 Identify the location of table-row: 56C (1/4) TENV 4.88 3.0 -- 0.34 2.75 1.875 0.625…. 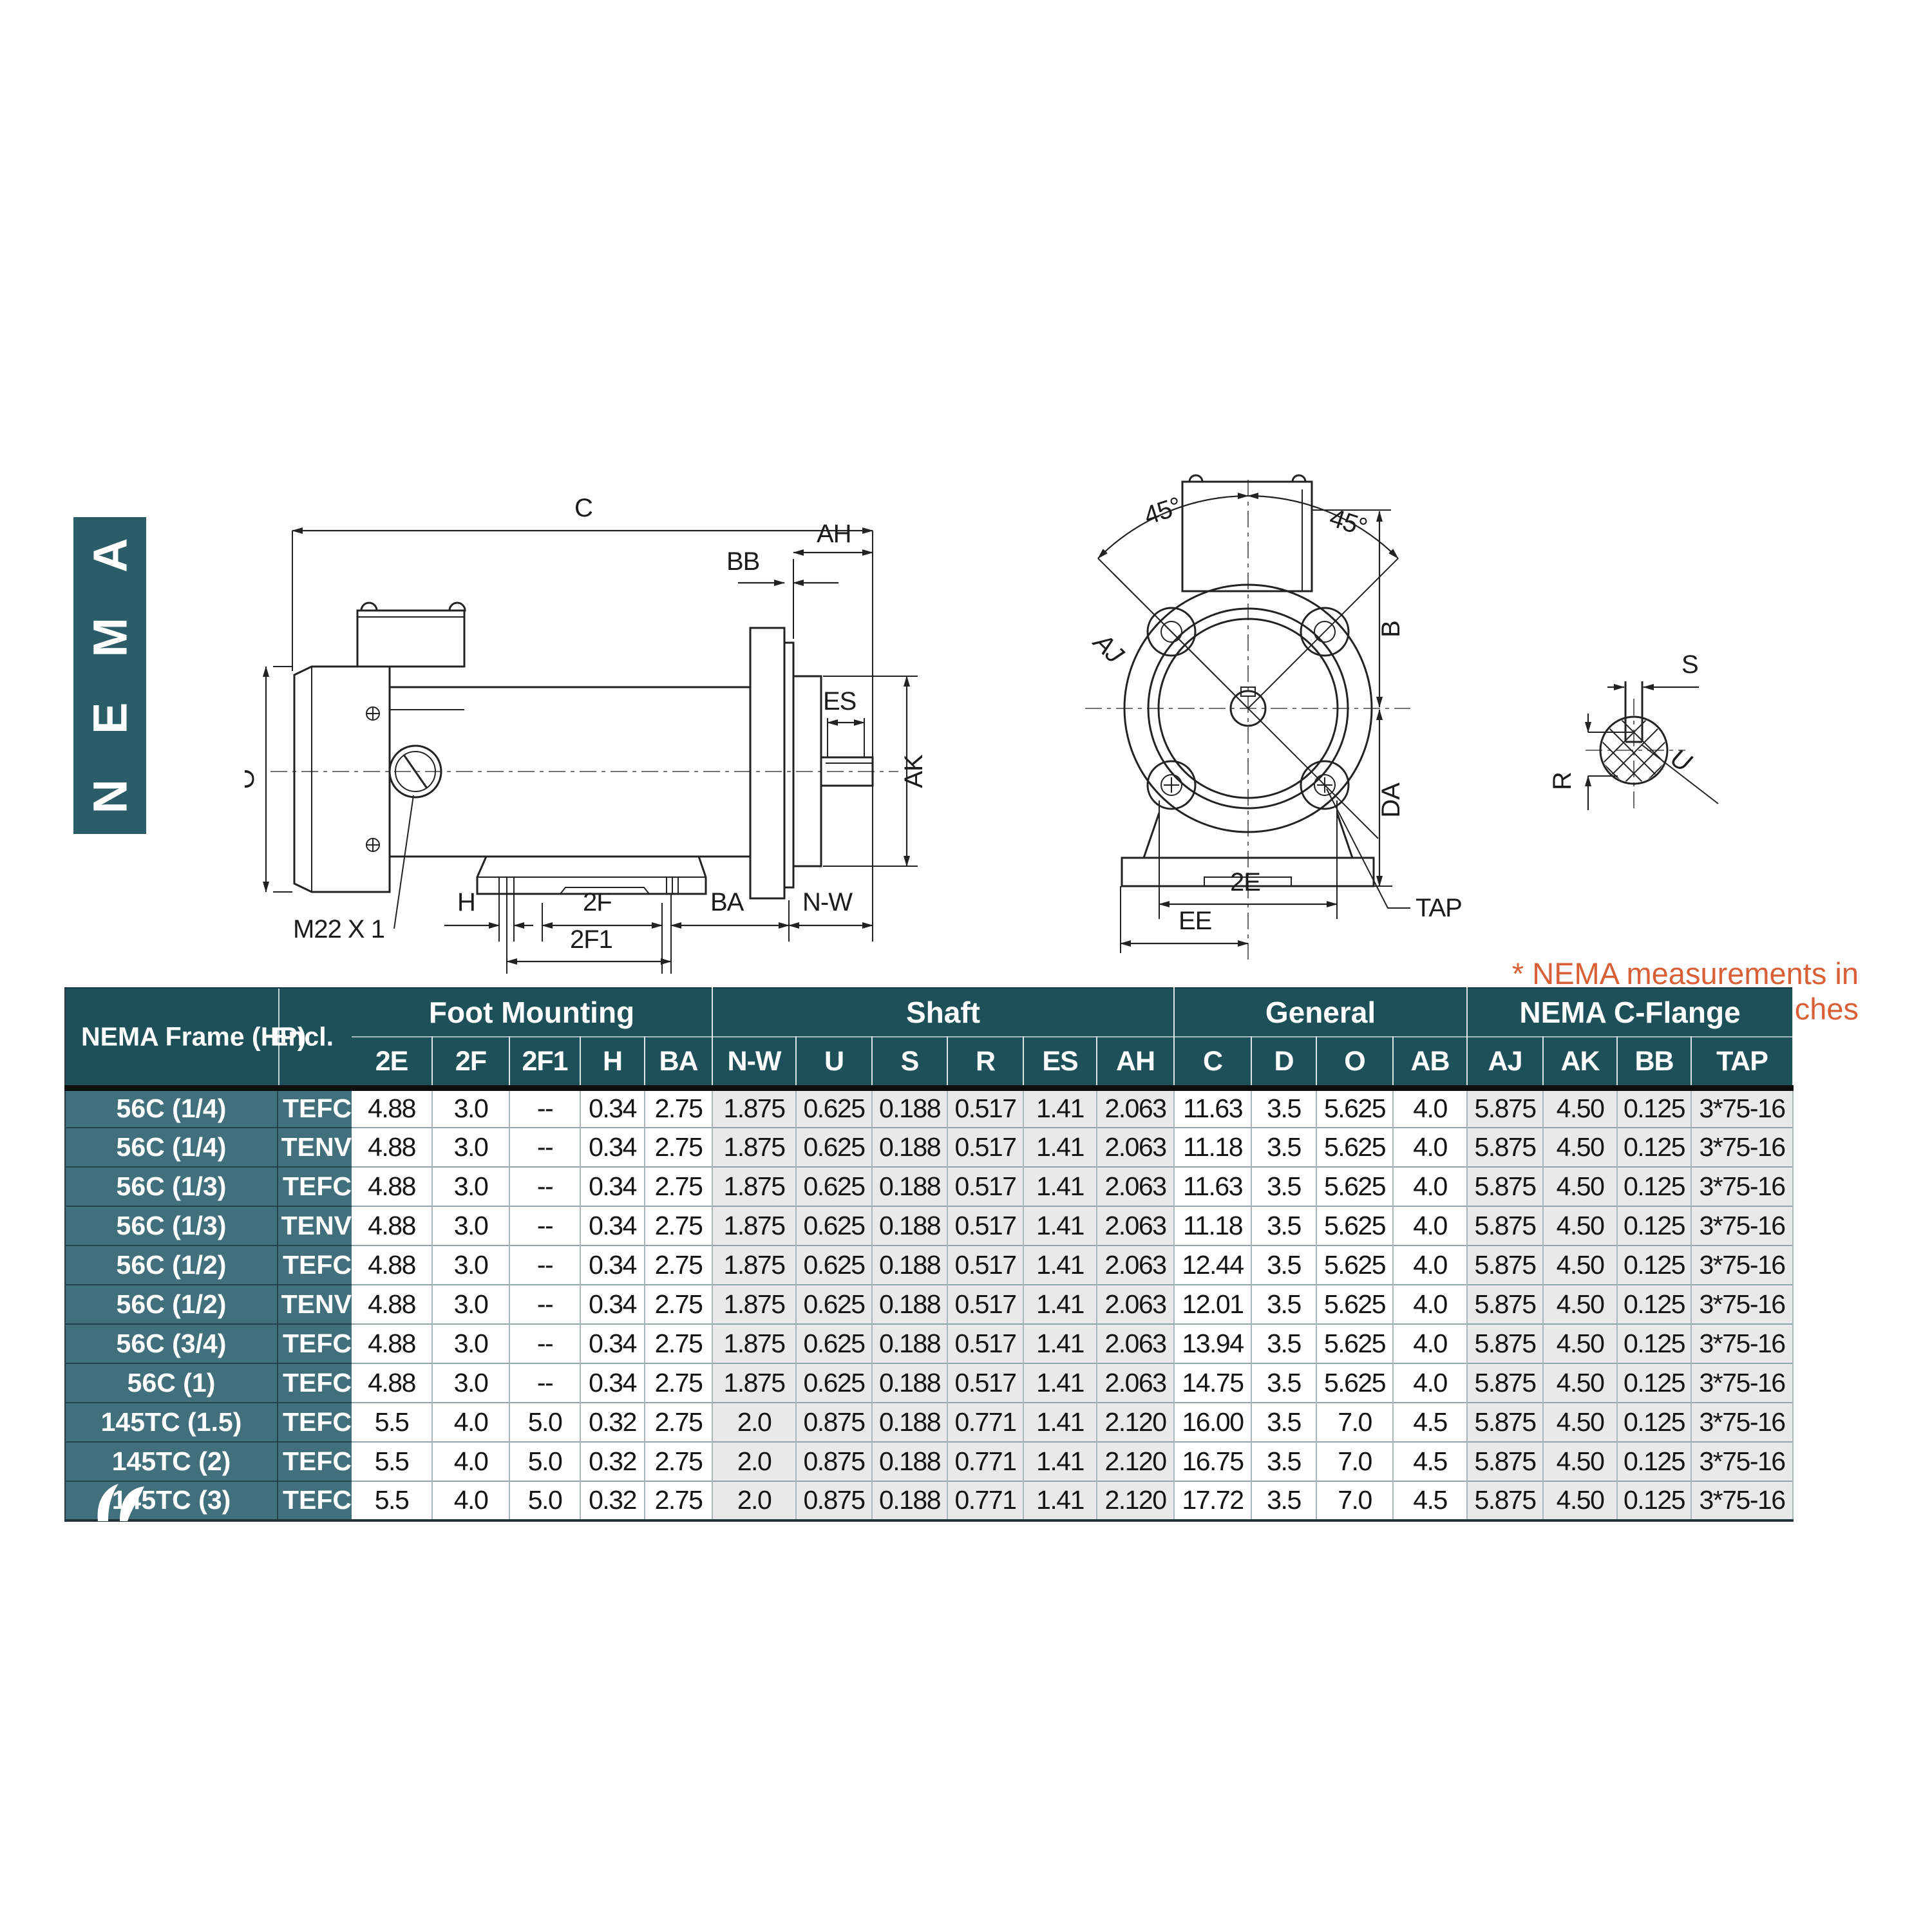
(930, 1146).